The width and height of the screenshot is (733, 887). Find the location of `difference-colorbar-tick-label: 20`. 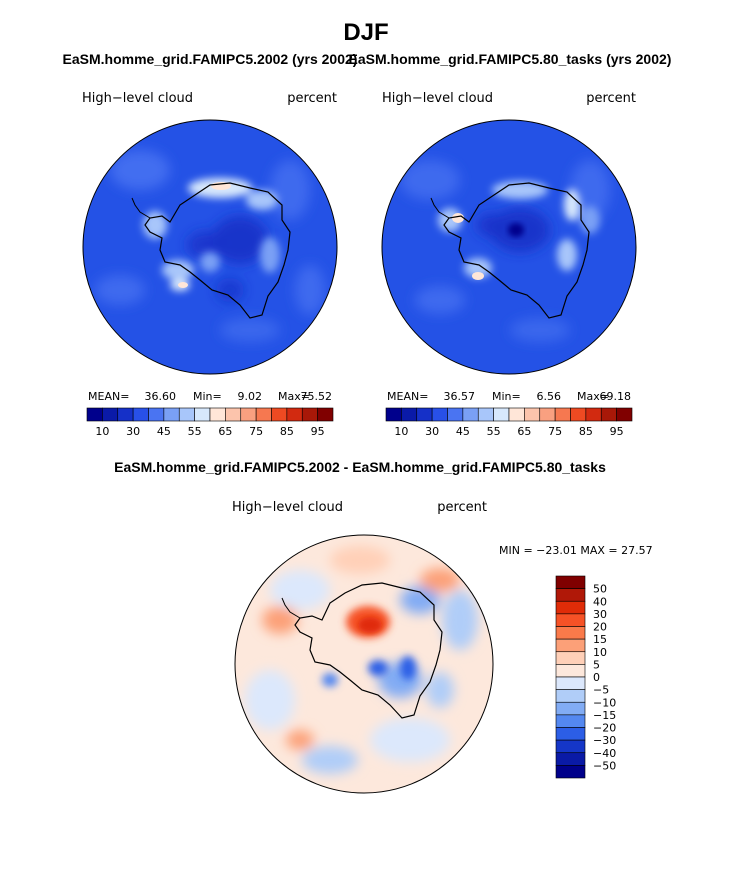

difference-colorbar-tick-label: 20 is located at coordinates (600, 627).